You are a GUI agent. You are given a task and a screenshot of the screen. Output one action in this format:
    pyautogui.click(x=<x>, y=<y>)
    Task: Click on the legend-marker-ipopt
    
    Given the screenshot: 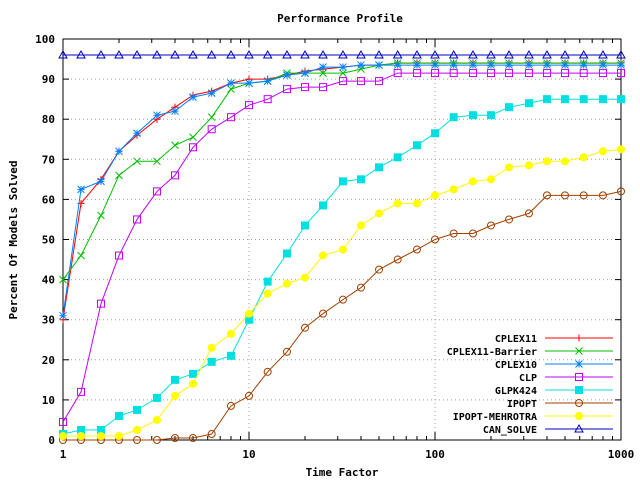 What is the action you would take?
    pyautogui.click(x=579, y=403)
    